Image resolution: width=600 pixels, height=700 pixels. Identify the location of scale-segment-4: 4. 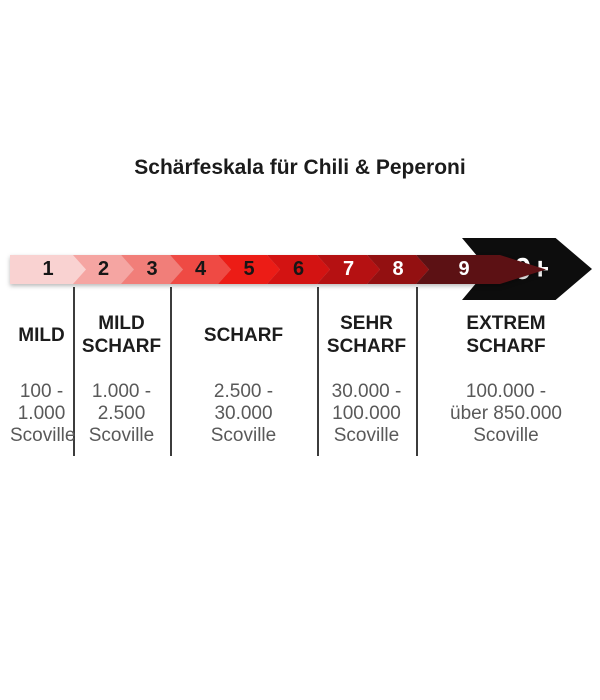
(200, 269).